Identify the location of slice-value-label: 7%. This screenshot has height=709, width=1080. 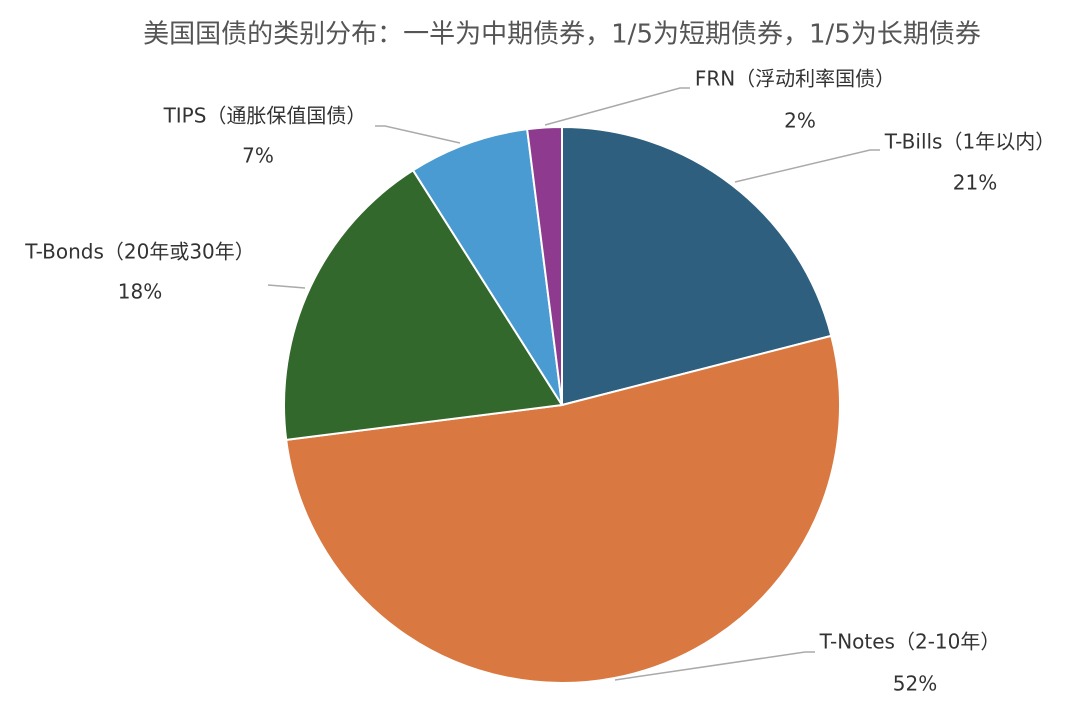
(258, 156).